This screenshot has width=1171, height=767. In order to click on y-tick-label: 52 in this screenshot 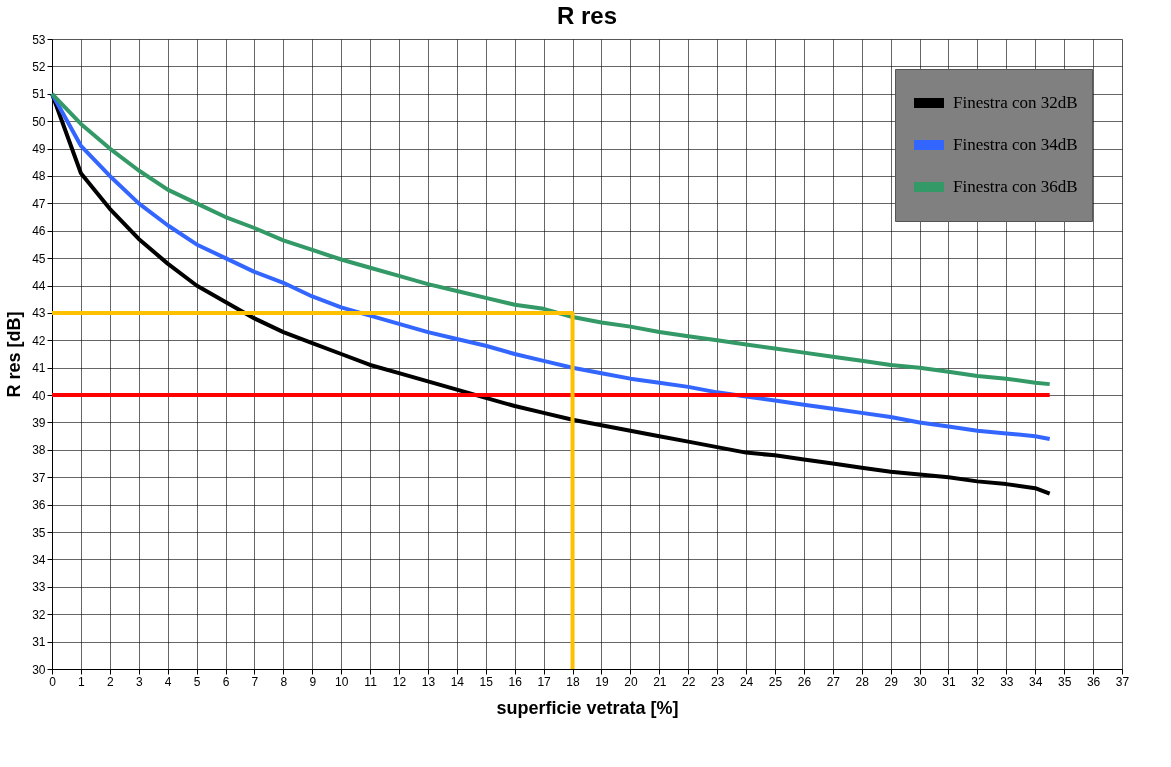, I will do `click(39, 66)`.